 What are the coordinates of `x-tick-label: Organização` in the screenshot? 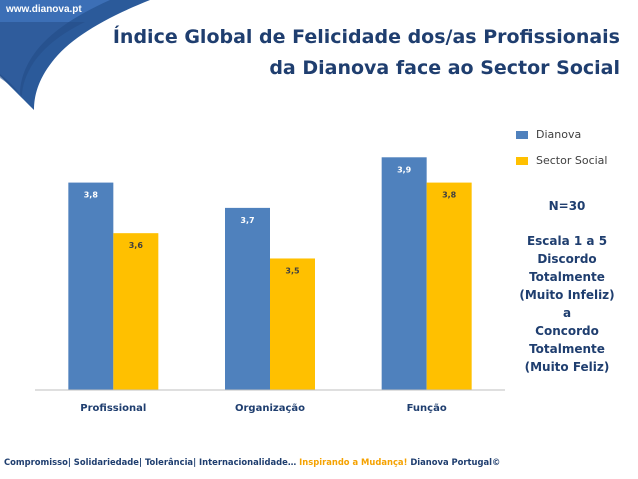 It's located at (270, 408).